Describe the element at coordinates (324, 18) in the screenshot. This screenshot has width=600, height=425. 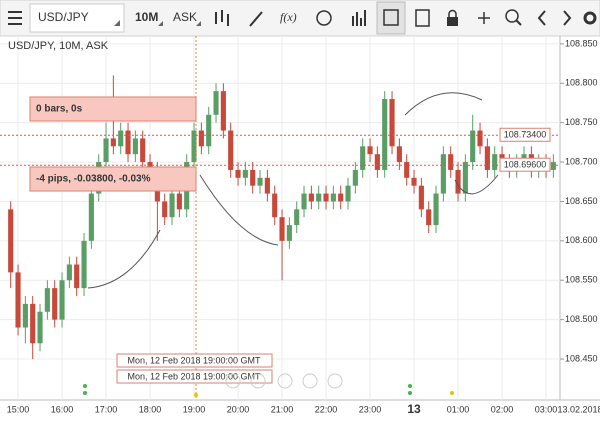
I see `info-button` at that location.